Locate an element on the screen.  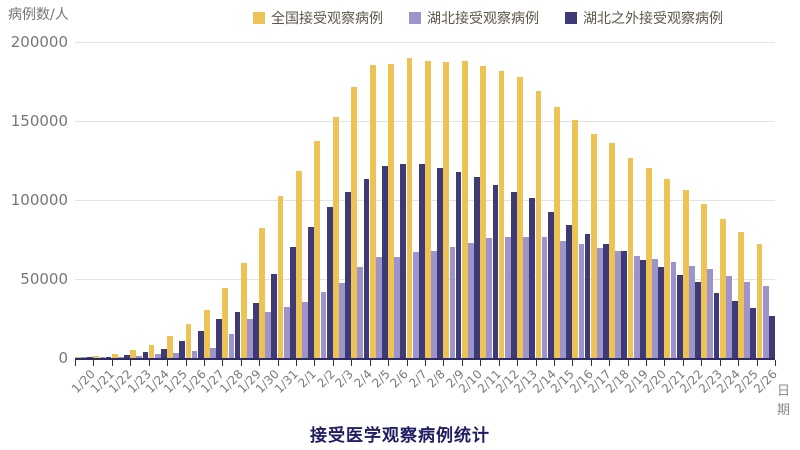
legend-swatch-icon is located at coordinates (259, 18).